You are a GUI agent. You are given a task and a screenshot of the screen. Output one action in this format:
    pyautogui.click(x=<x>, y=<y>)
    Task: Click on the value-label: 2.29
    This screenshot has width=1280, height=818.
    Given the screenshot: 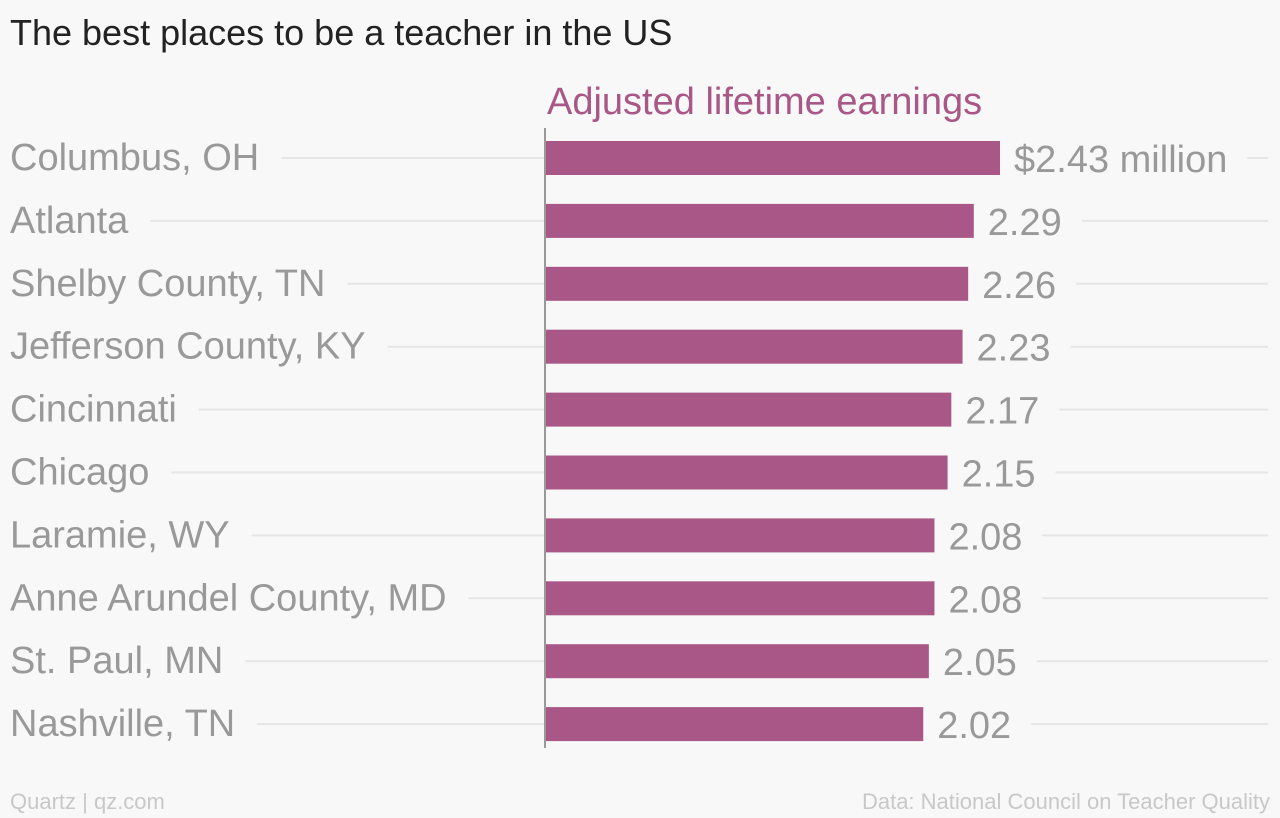 What is the action you would take?
    pyautogui.click(x=1025, y=223)
    